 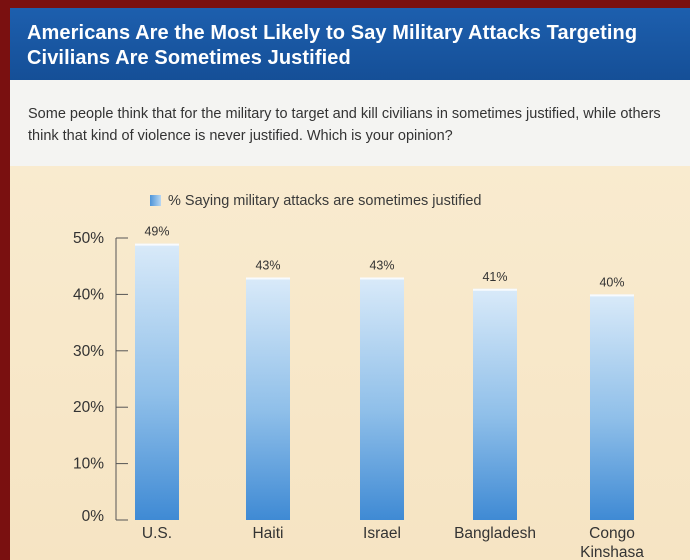 I want to click on y-axis: 0% 10% 20% 30% 40% 50%, so click(x=100, y=377).